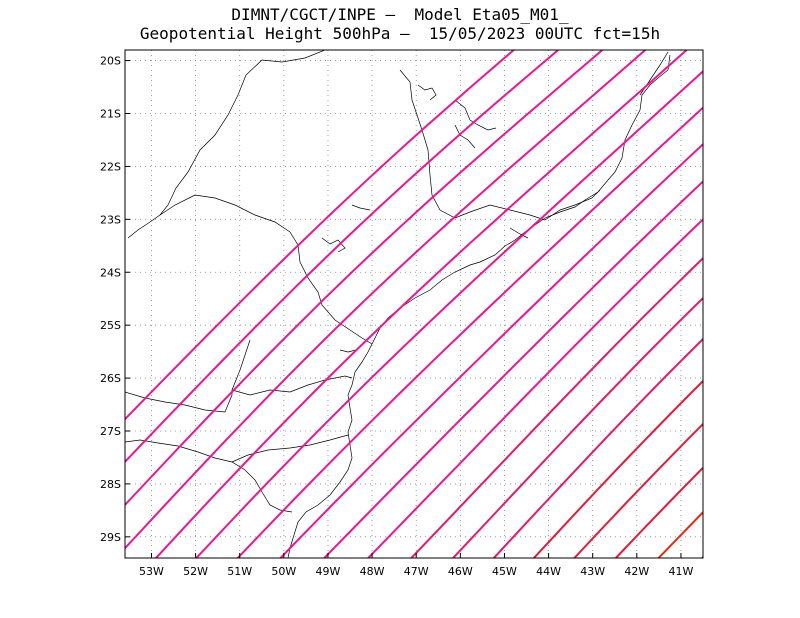 The image size is (800, 618). Describe the element at coordinates (110, 378) in the screenshot. I see `lat-tick-label: 26S` at that location.